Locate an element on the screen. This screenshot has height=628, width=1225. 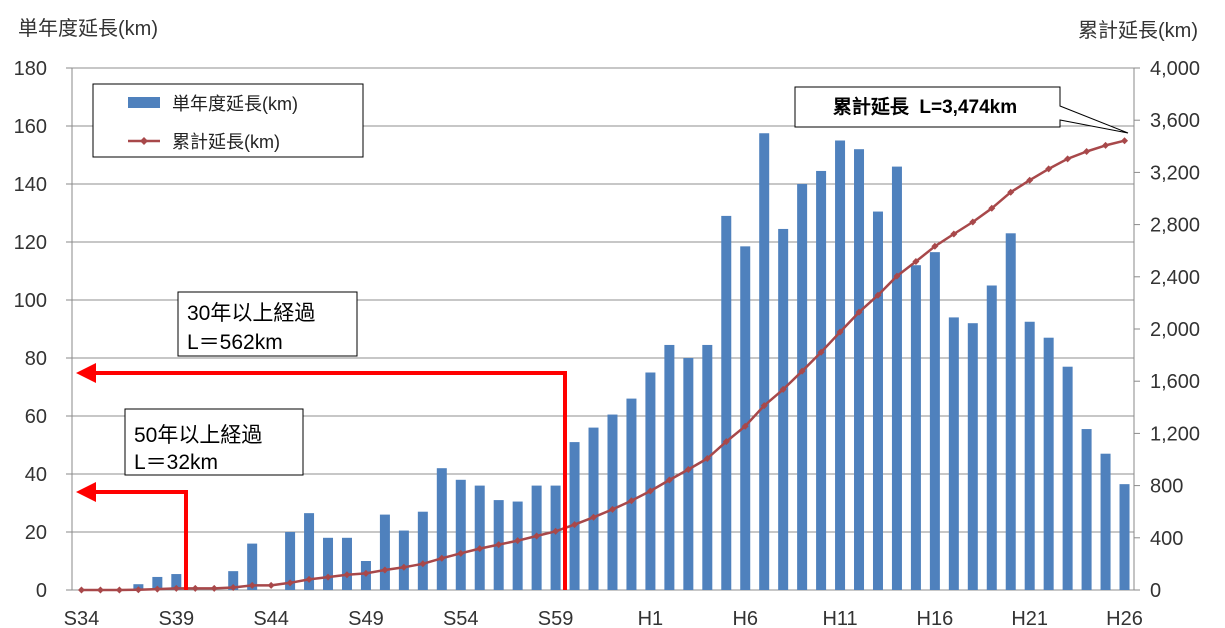
left-axis-title: 単年度延長(km) is located at coordinates (88, 28).